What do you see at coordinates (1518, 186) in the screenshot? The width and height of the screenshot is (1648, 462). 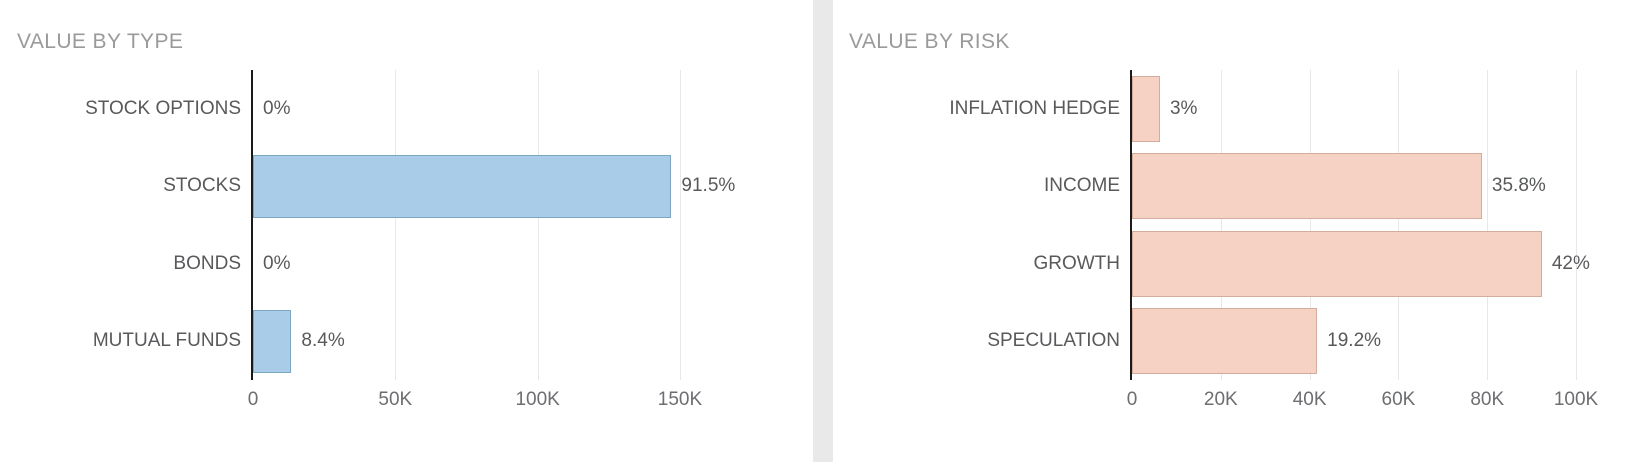 I see `value-label-income: 35.8%` at bounding box center [1518, 186].